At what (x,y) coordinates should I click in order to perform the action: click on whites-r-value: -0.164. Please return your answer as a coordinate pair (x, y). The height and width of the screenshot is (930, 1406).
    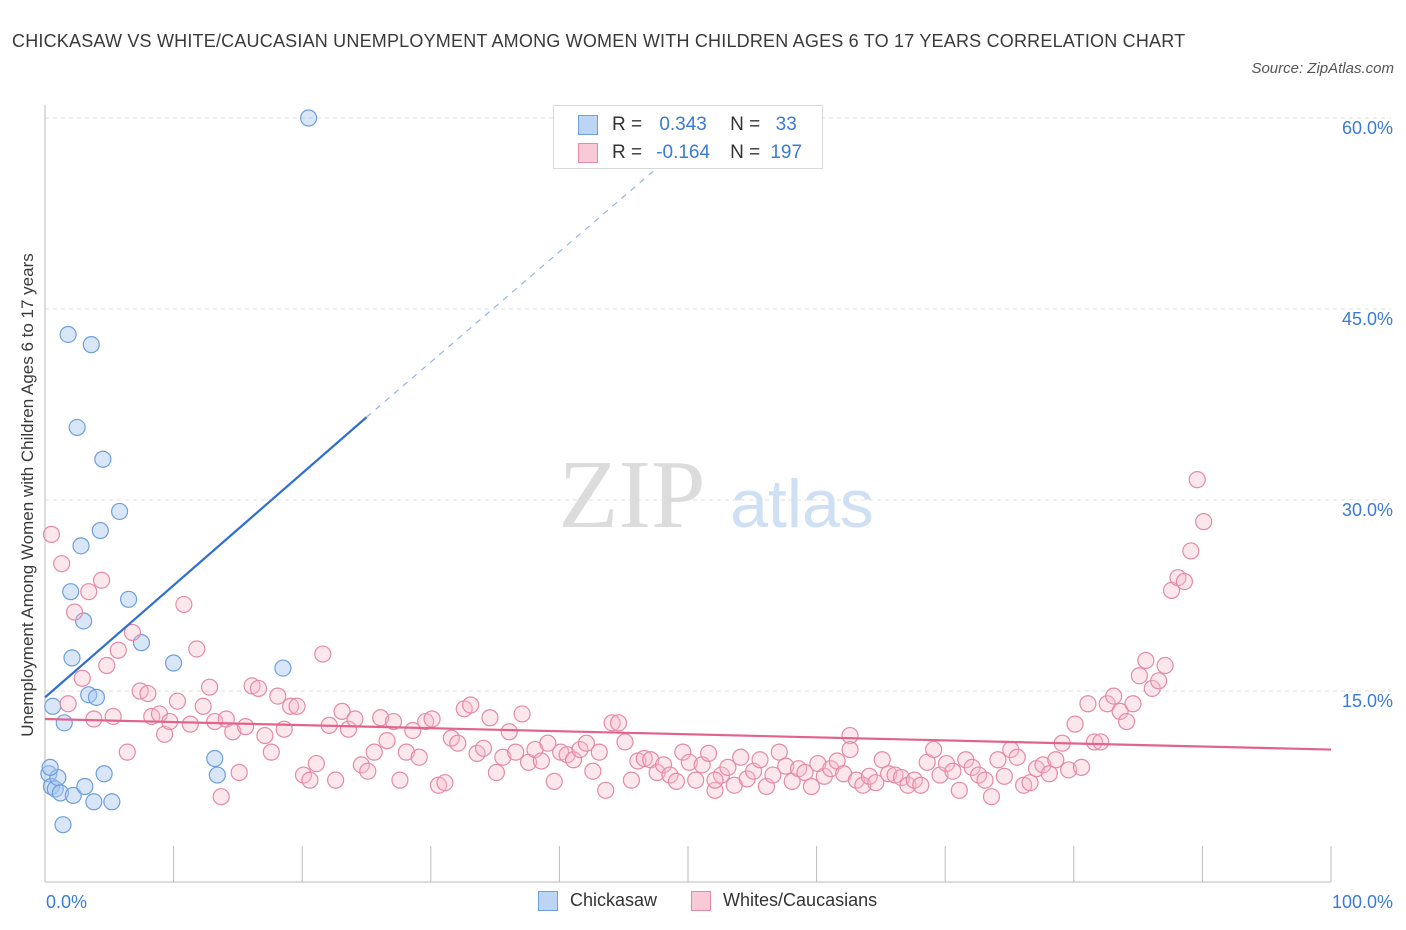
    Looking at the image, I should click on (683, 152).